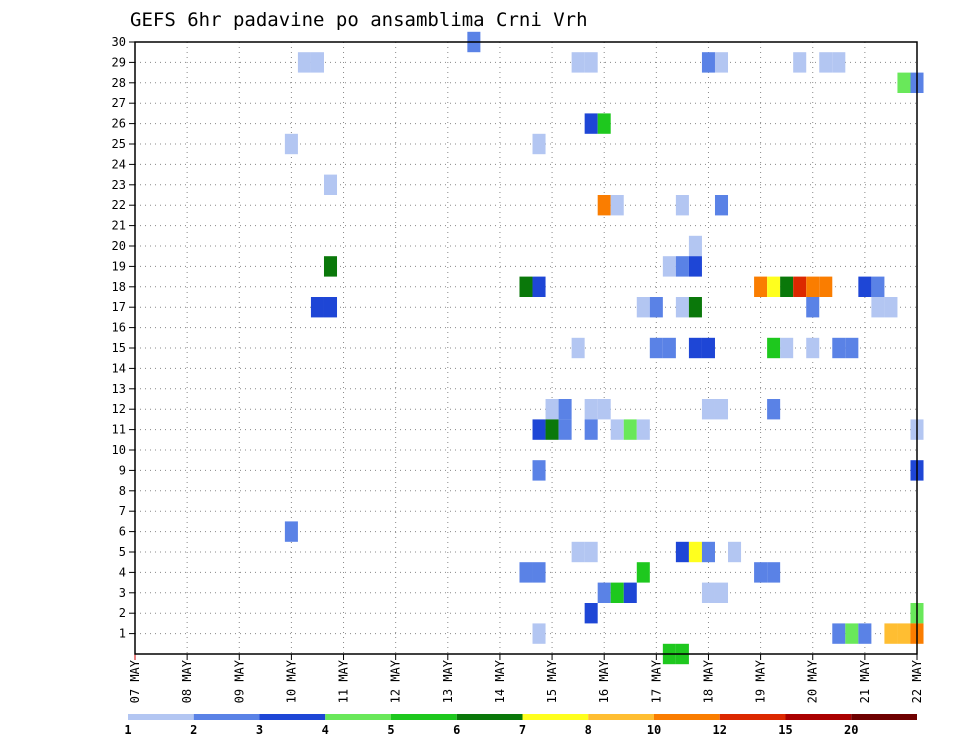  I want to click on y-tick-label: 19, so click(119, 266).